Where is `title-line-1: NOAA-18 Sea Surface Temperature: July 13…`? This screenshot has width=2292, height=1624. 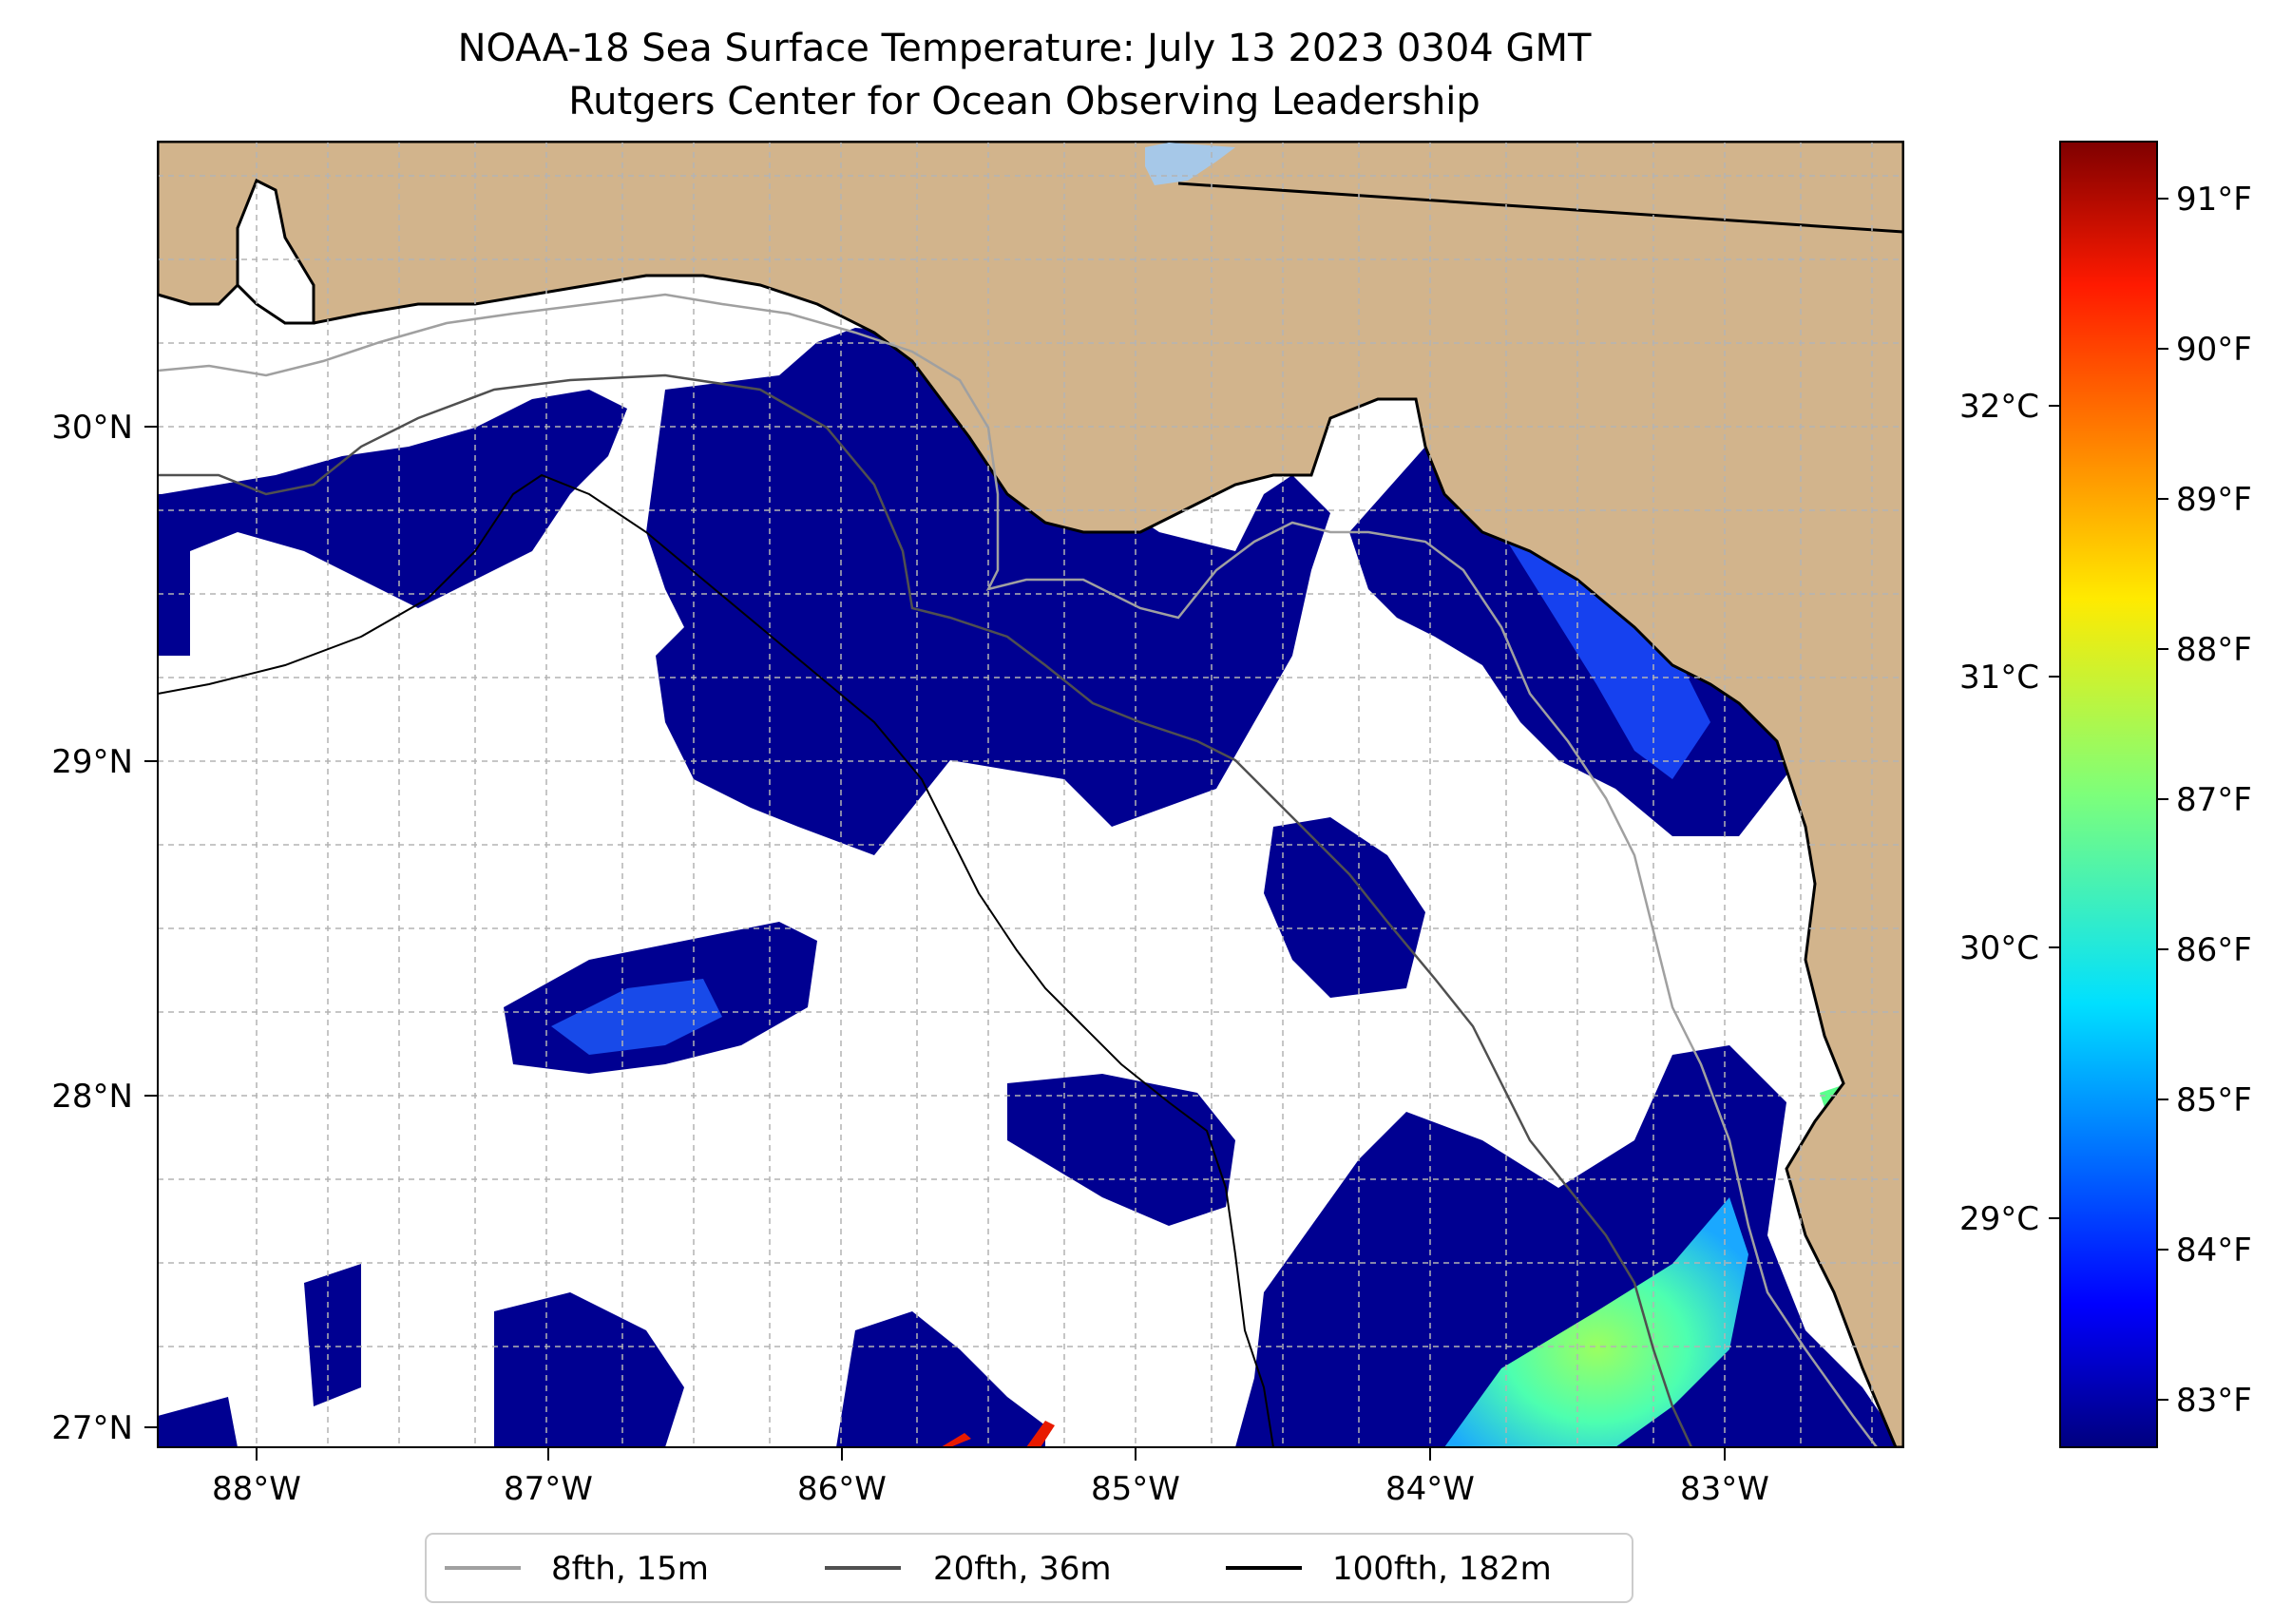
title-line-1: NOAA-18 Sea Surface Temperature: July 13… is located at coordinates (1025, 48).